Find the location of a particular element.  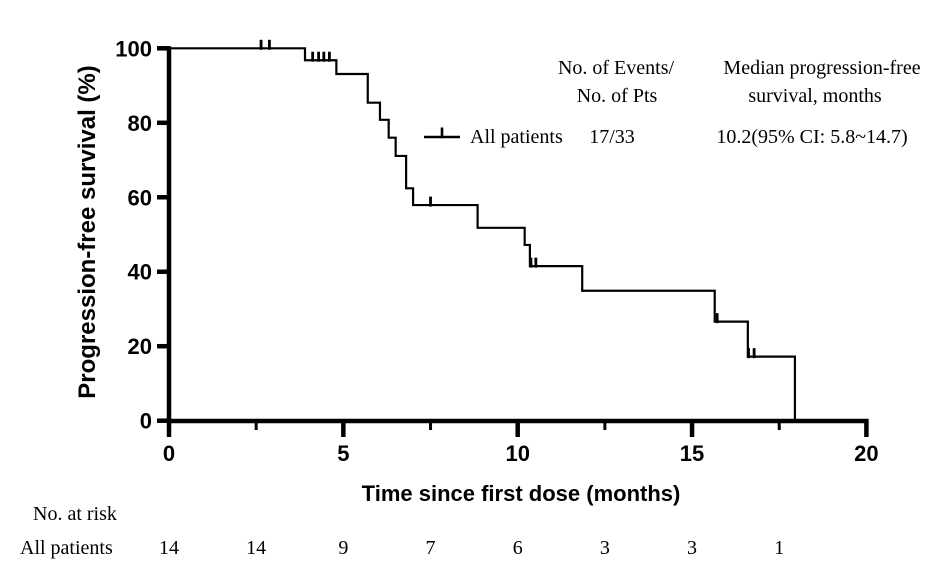

x-tick-label: 0 is located at coordinates (169, 453).